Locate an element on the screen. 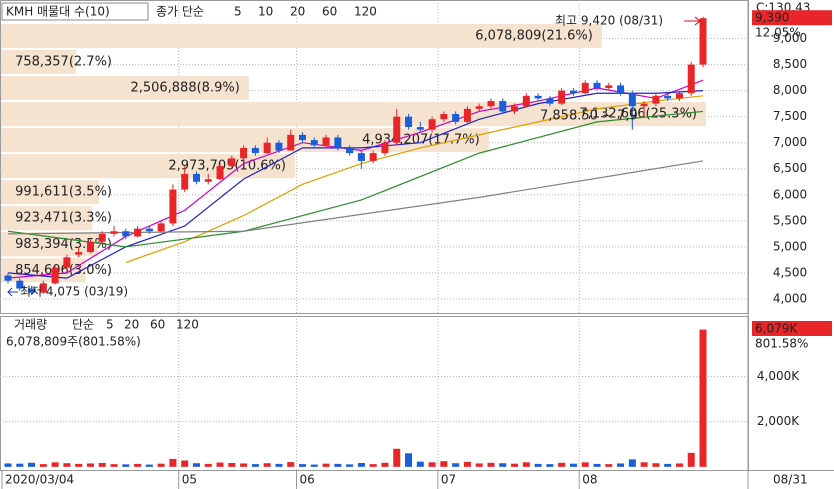  title-box is located at coordinates (75, 11).